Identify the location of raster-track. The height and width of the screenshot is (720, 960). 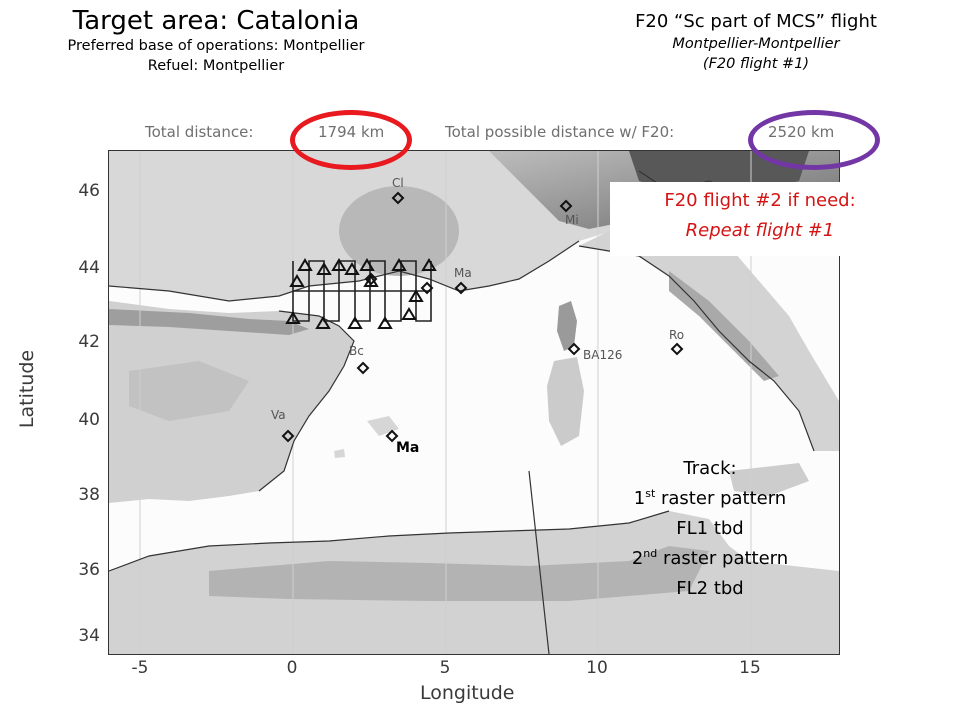
(362, 291).